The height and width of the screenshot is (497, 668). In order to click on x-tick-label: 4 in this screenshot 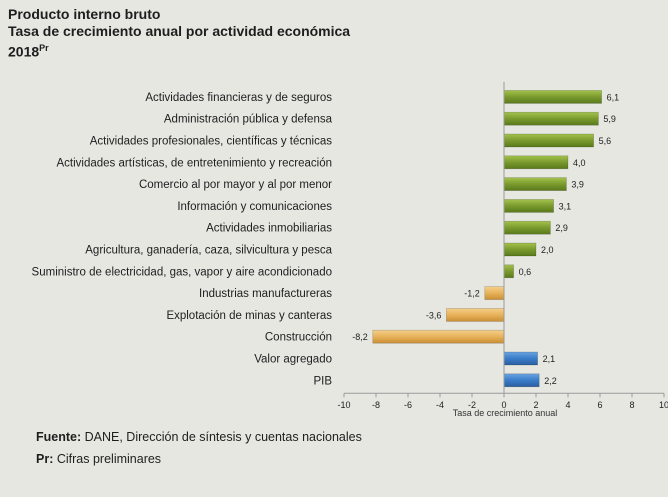, I will do `click(567, 405)`.